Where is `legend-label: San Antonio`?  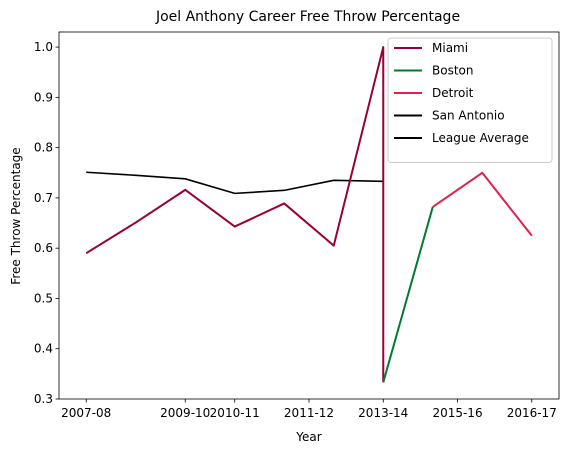 legend-label: San Antonio is located at coordinates (468, 116).